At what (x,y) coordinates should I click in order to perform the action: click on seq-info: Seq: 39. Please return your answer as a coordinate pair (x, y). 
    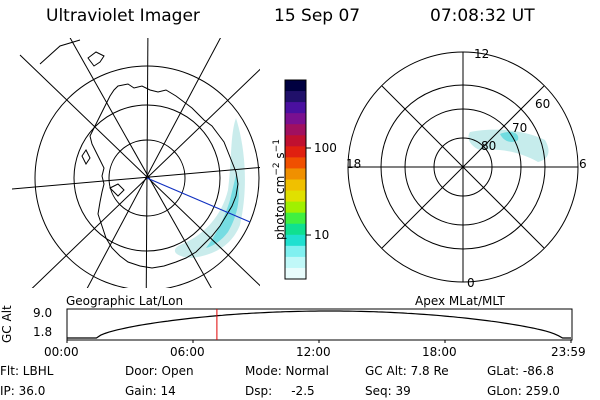
    Looking at the image, I should click on (388, 391).